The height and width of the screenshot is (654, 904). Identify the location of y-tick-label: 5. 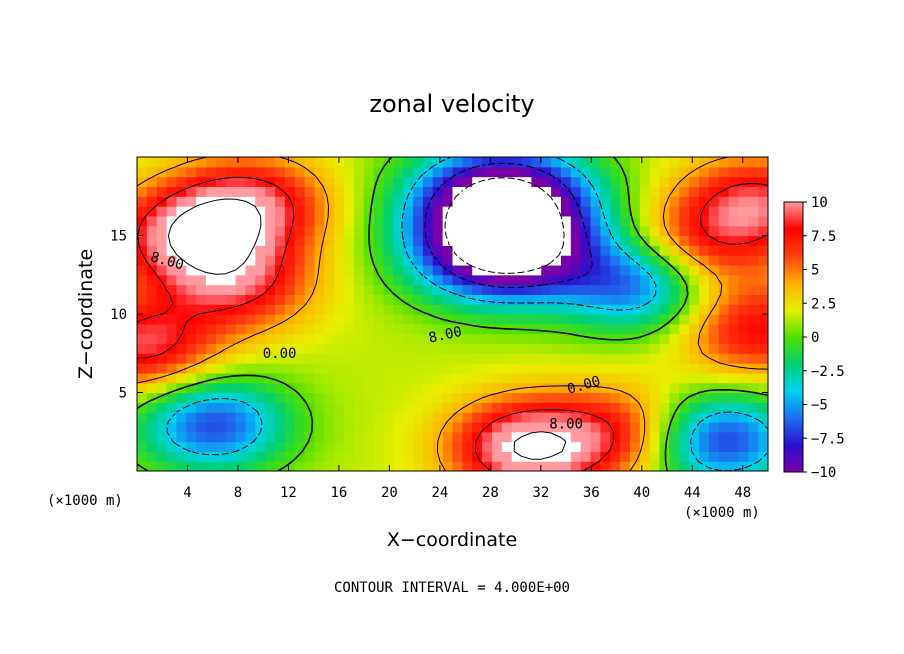
(123, 394).